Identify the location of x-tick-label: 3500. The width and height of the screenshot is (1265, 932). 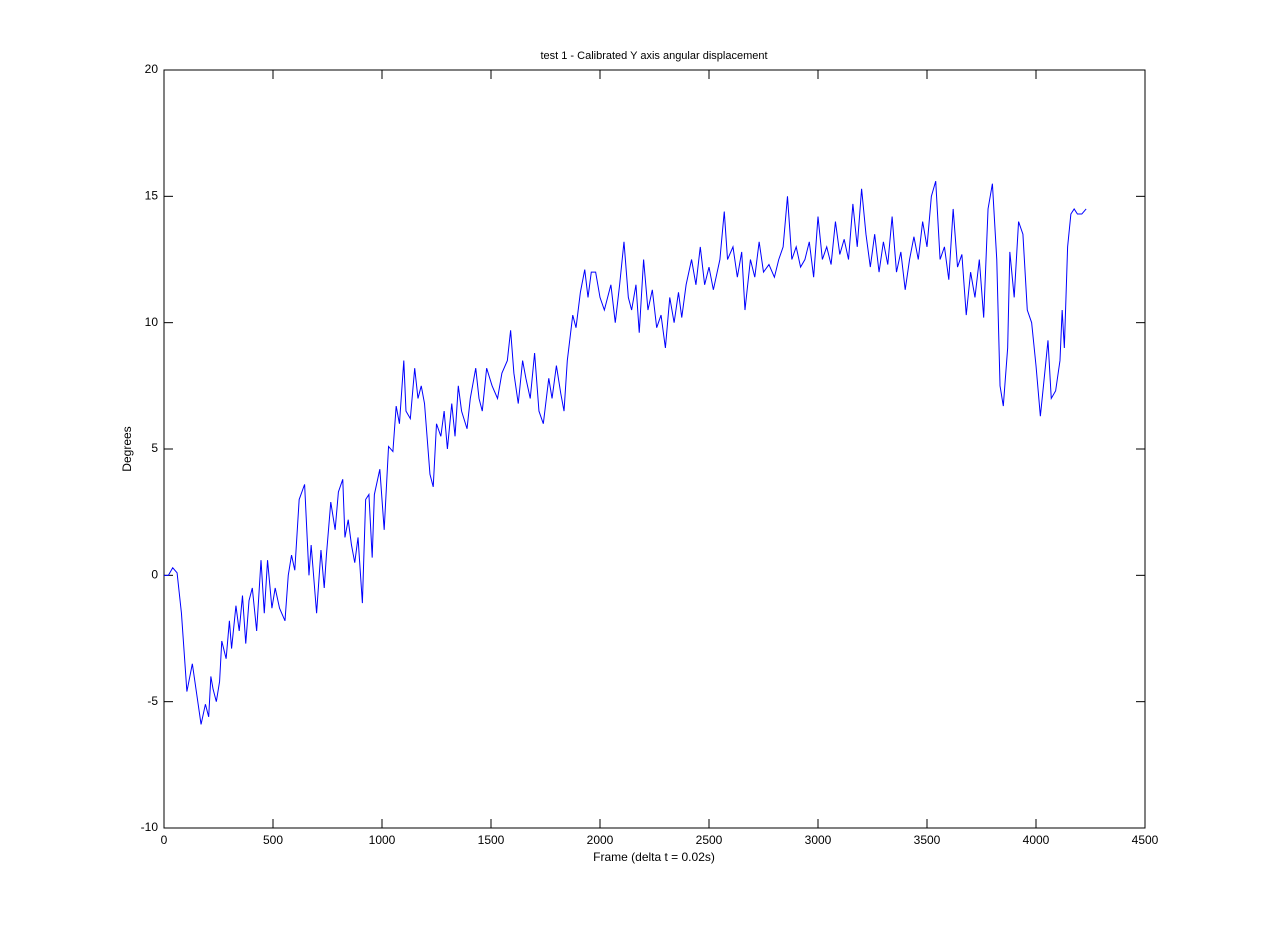
(927, 840).